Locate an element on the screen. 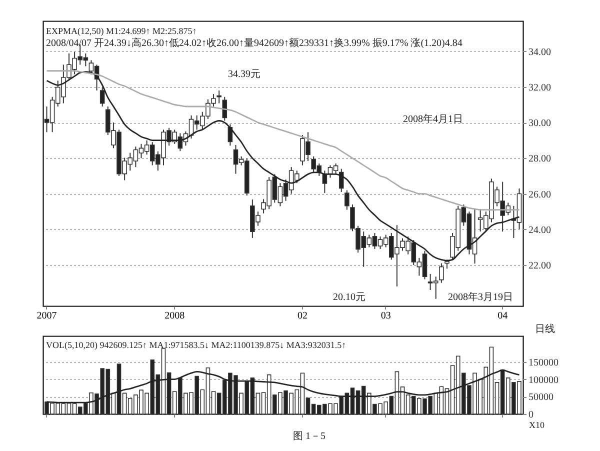  x-tick-label: 02 is located at coordinates (302, 316).